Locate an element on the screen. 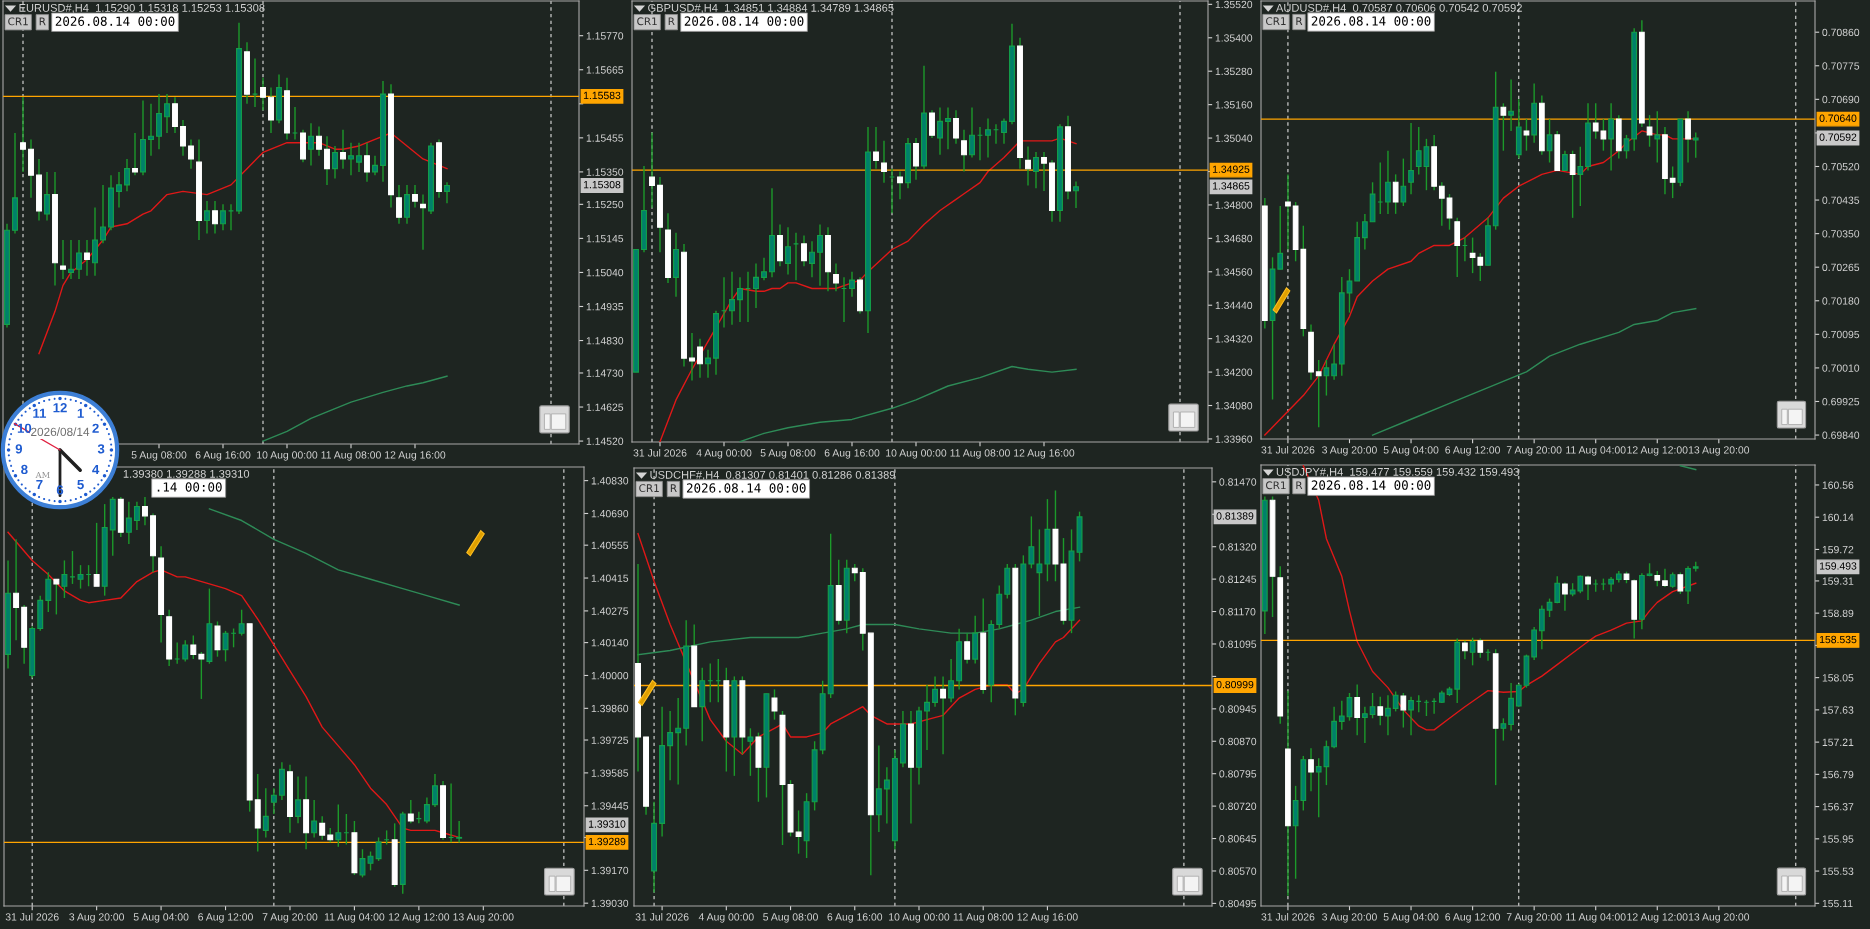  ref-line-label: 0.80999 is located at coordinates (1235, 684).